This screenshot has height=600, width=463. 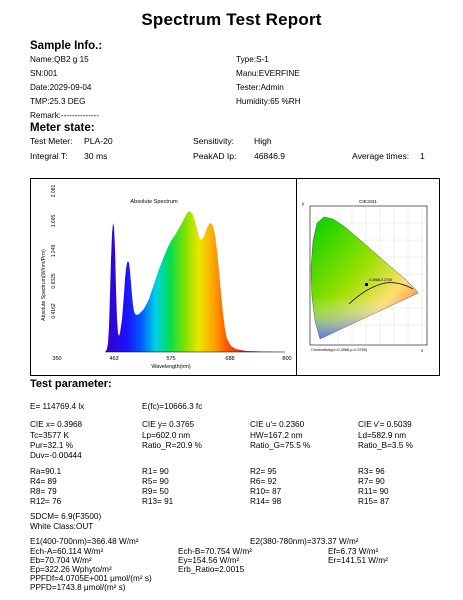 What do you see at coordinates (296, 276) in the screenshot?
I see `chart-divider` at bounding box center [296, 276].